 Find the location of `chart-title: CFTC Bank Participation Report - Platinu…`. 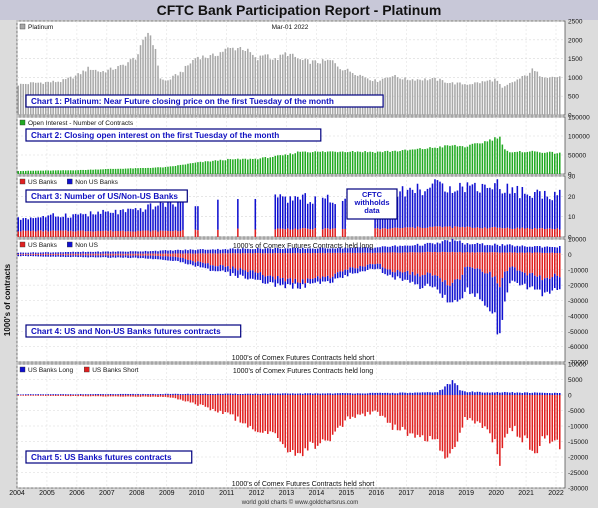

chart-title: CFTC Bank Participation Report - Platinu… is located at coordinates (299, 10).